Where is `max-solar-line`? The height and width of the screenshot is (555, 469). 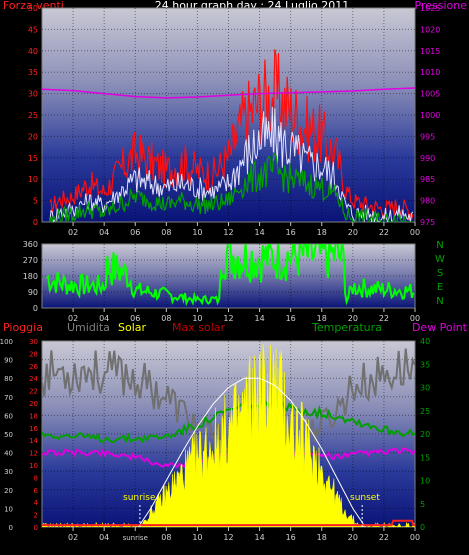 max-solar-line is located at coordinates (251, 452).